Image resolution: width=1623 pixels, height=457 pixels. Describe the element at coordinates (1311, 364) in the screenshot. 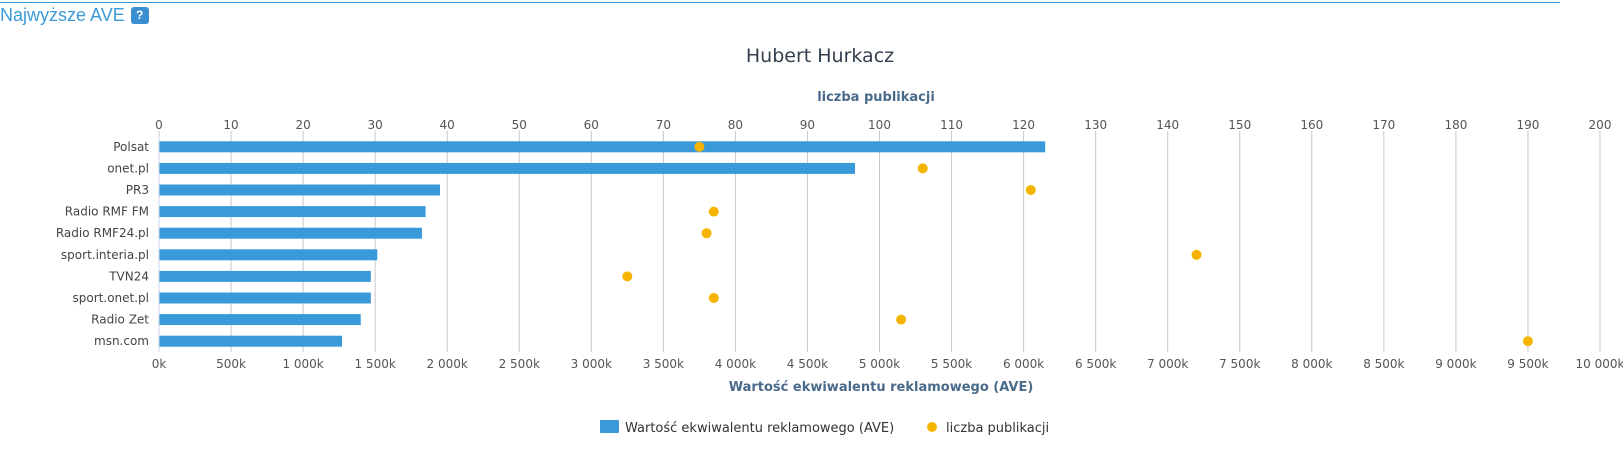

I see `bottom-tick-label: 8 000k` at that location.